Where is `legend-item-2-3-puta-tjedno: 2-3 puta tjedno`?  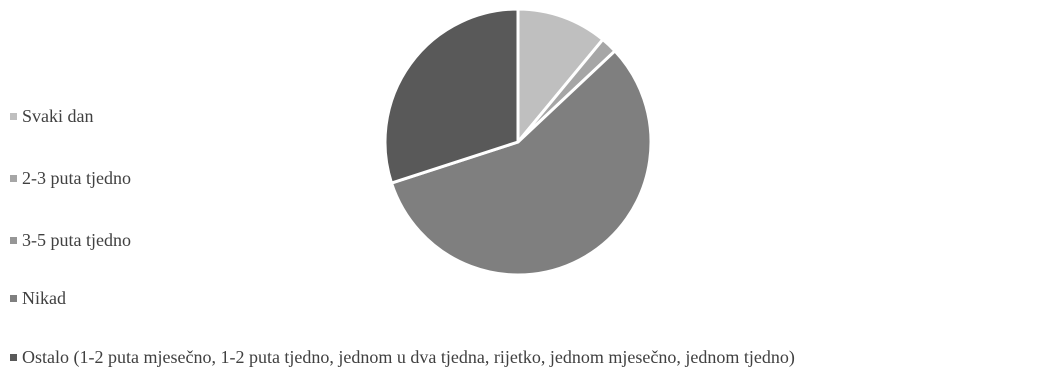 legend-item-2-3-puta-tjedno: 2-3 puta tjedno is located at coordinates (70, 178).